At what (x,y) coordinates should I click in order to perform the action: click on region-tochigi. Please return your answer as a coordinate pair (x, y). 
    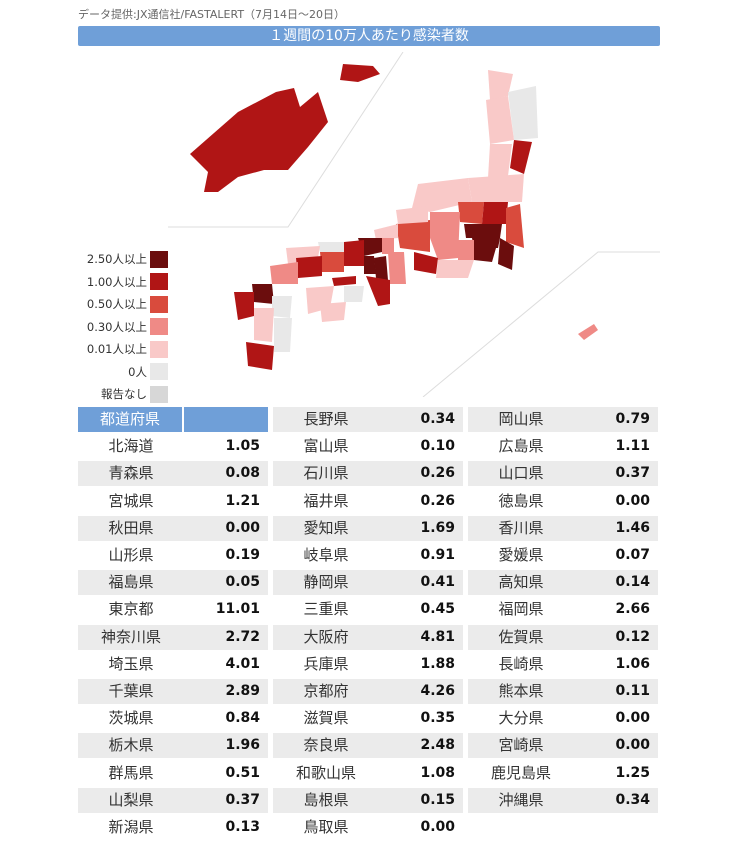
    Looking at the image, I should click on (495, 213).